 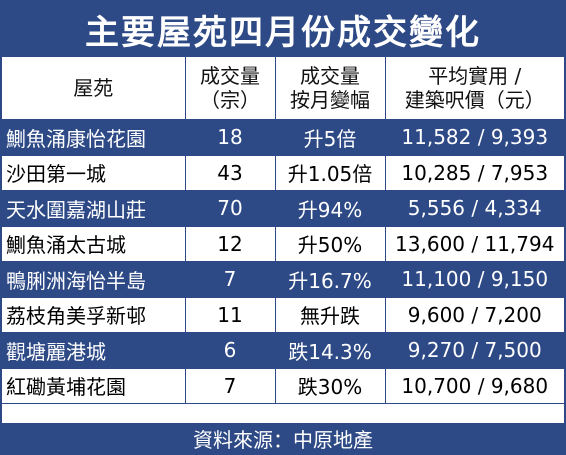 I want to click on cell-change: 跌14.3%, so click(x=330, y=350).